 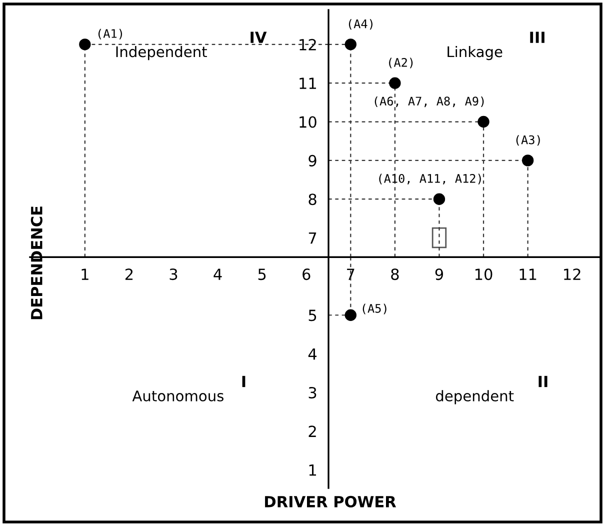 What do you see at coordinates (244, 382) in the screenshot?
I see `annotation: I` at bounding box center [244, 382].